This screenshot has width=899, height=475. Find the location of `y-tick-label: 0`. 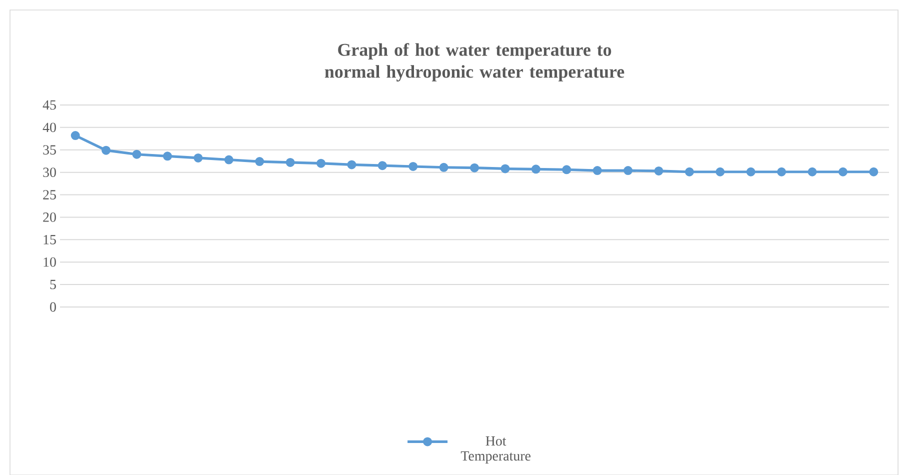

y-tick-label: 0 is located at coordinates (53, 307).